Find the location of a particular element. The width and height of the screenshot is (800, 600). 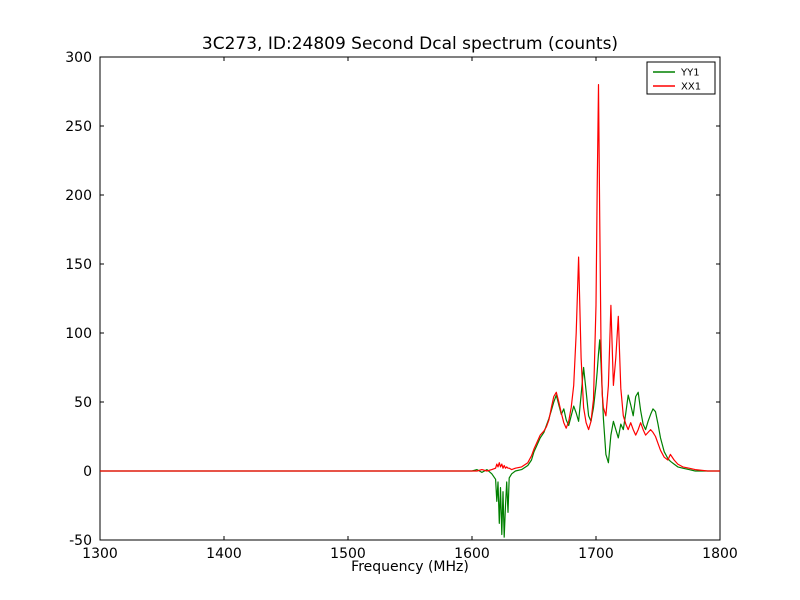

legend-label-YY1: YY1 is located at coordinates (690, 73).